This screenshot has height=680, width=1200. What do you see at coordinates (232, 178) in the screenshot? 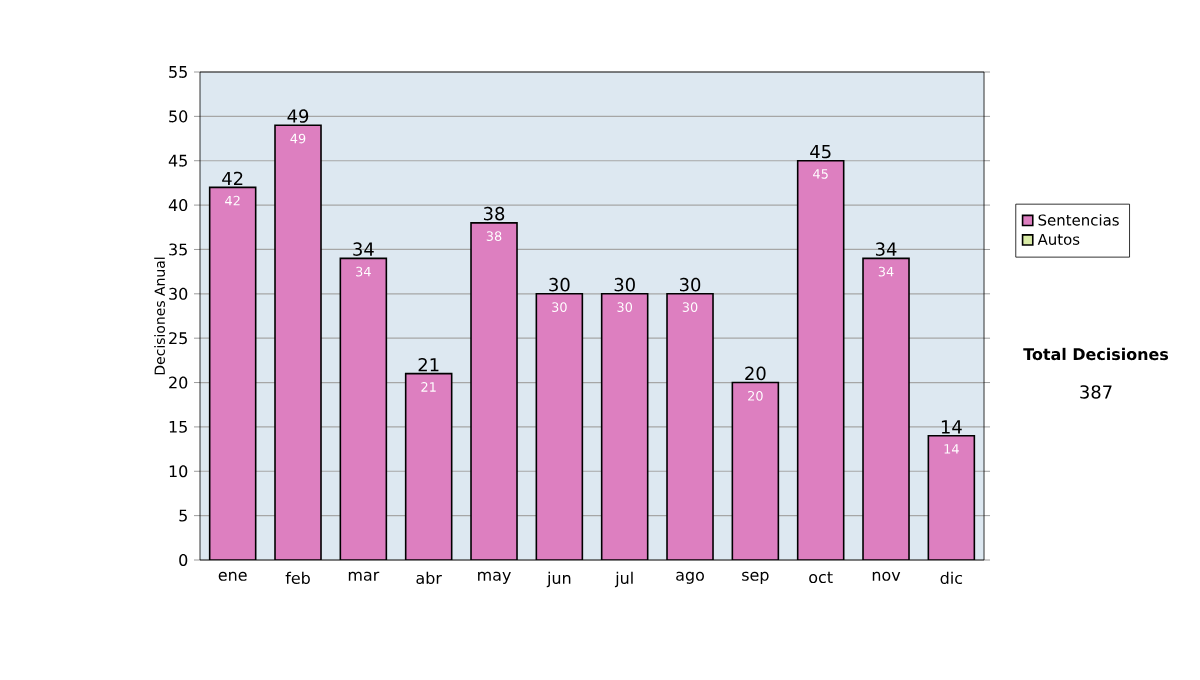
I see `total-label: 42` at bounding box center [232, 178].